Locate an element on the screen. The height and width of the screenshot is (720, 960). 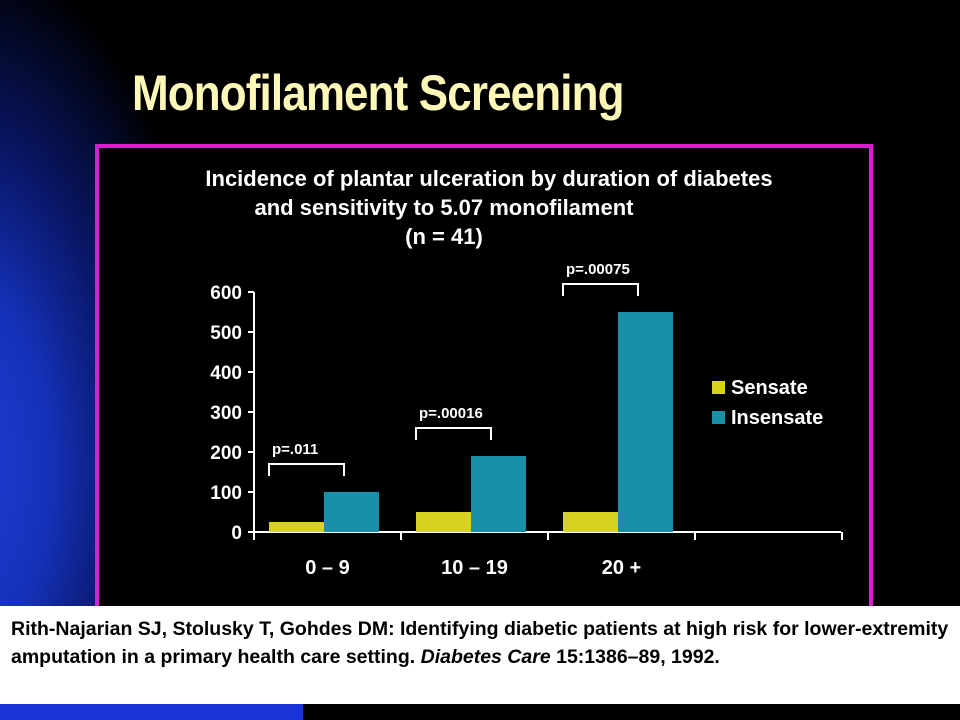
y-tick-label: 400 is located at coordinates (226, 373).